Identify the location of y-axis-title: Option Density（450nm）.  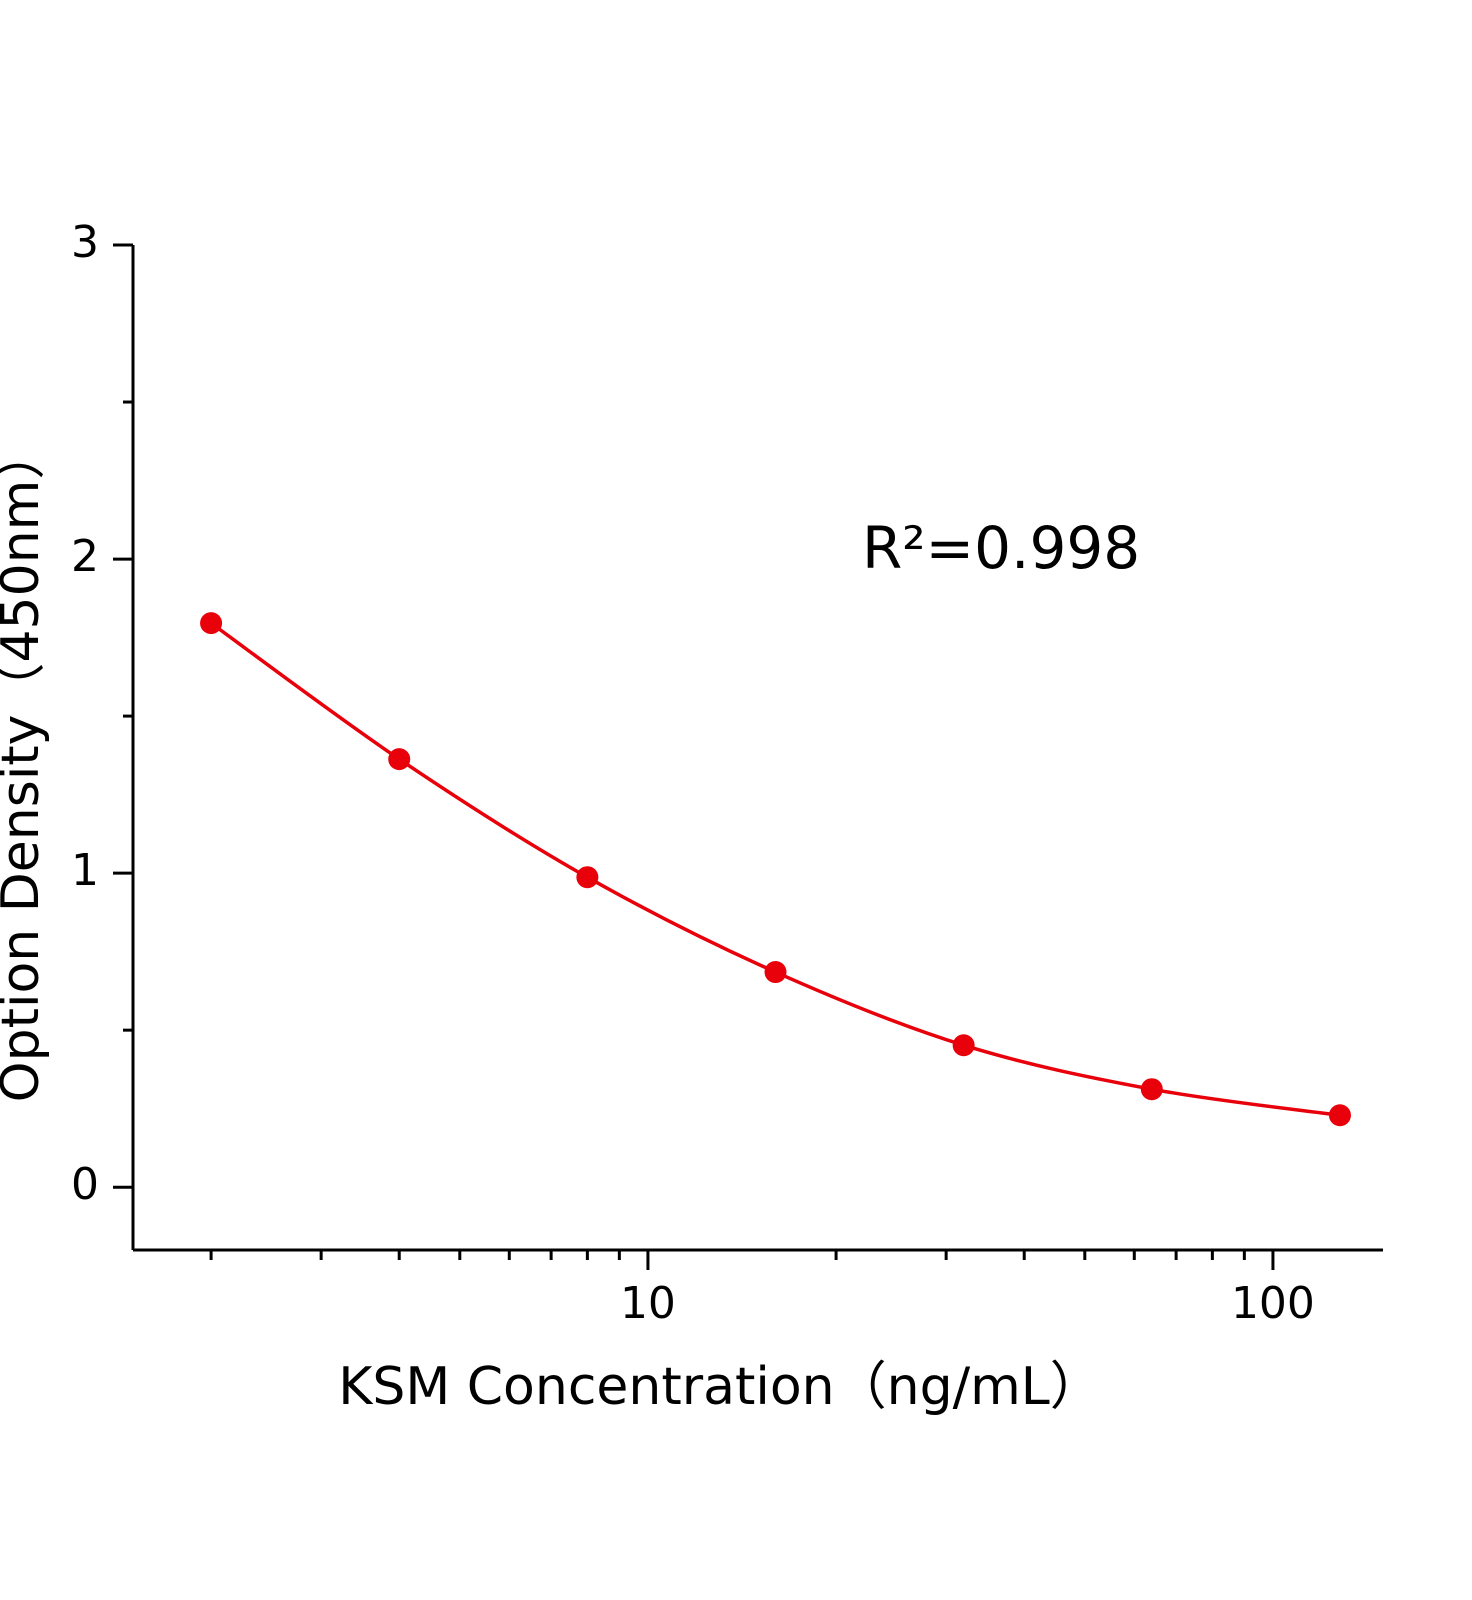
(25, 765).